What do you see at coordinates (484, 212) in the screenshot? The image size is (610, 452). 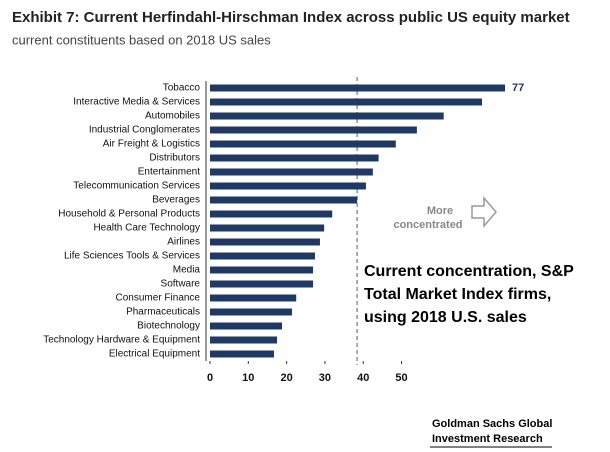 I see `arrow` at bounding box center [484, 212].